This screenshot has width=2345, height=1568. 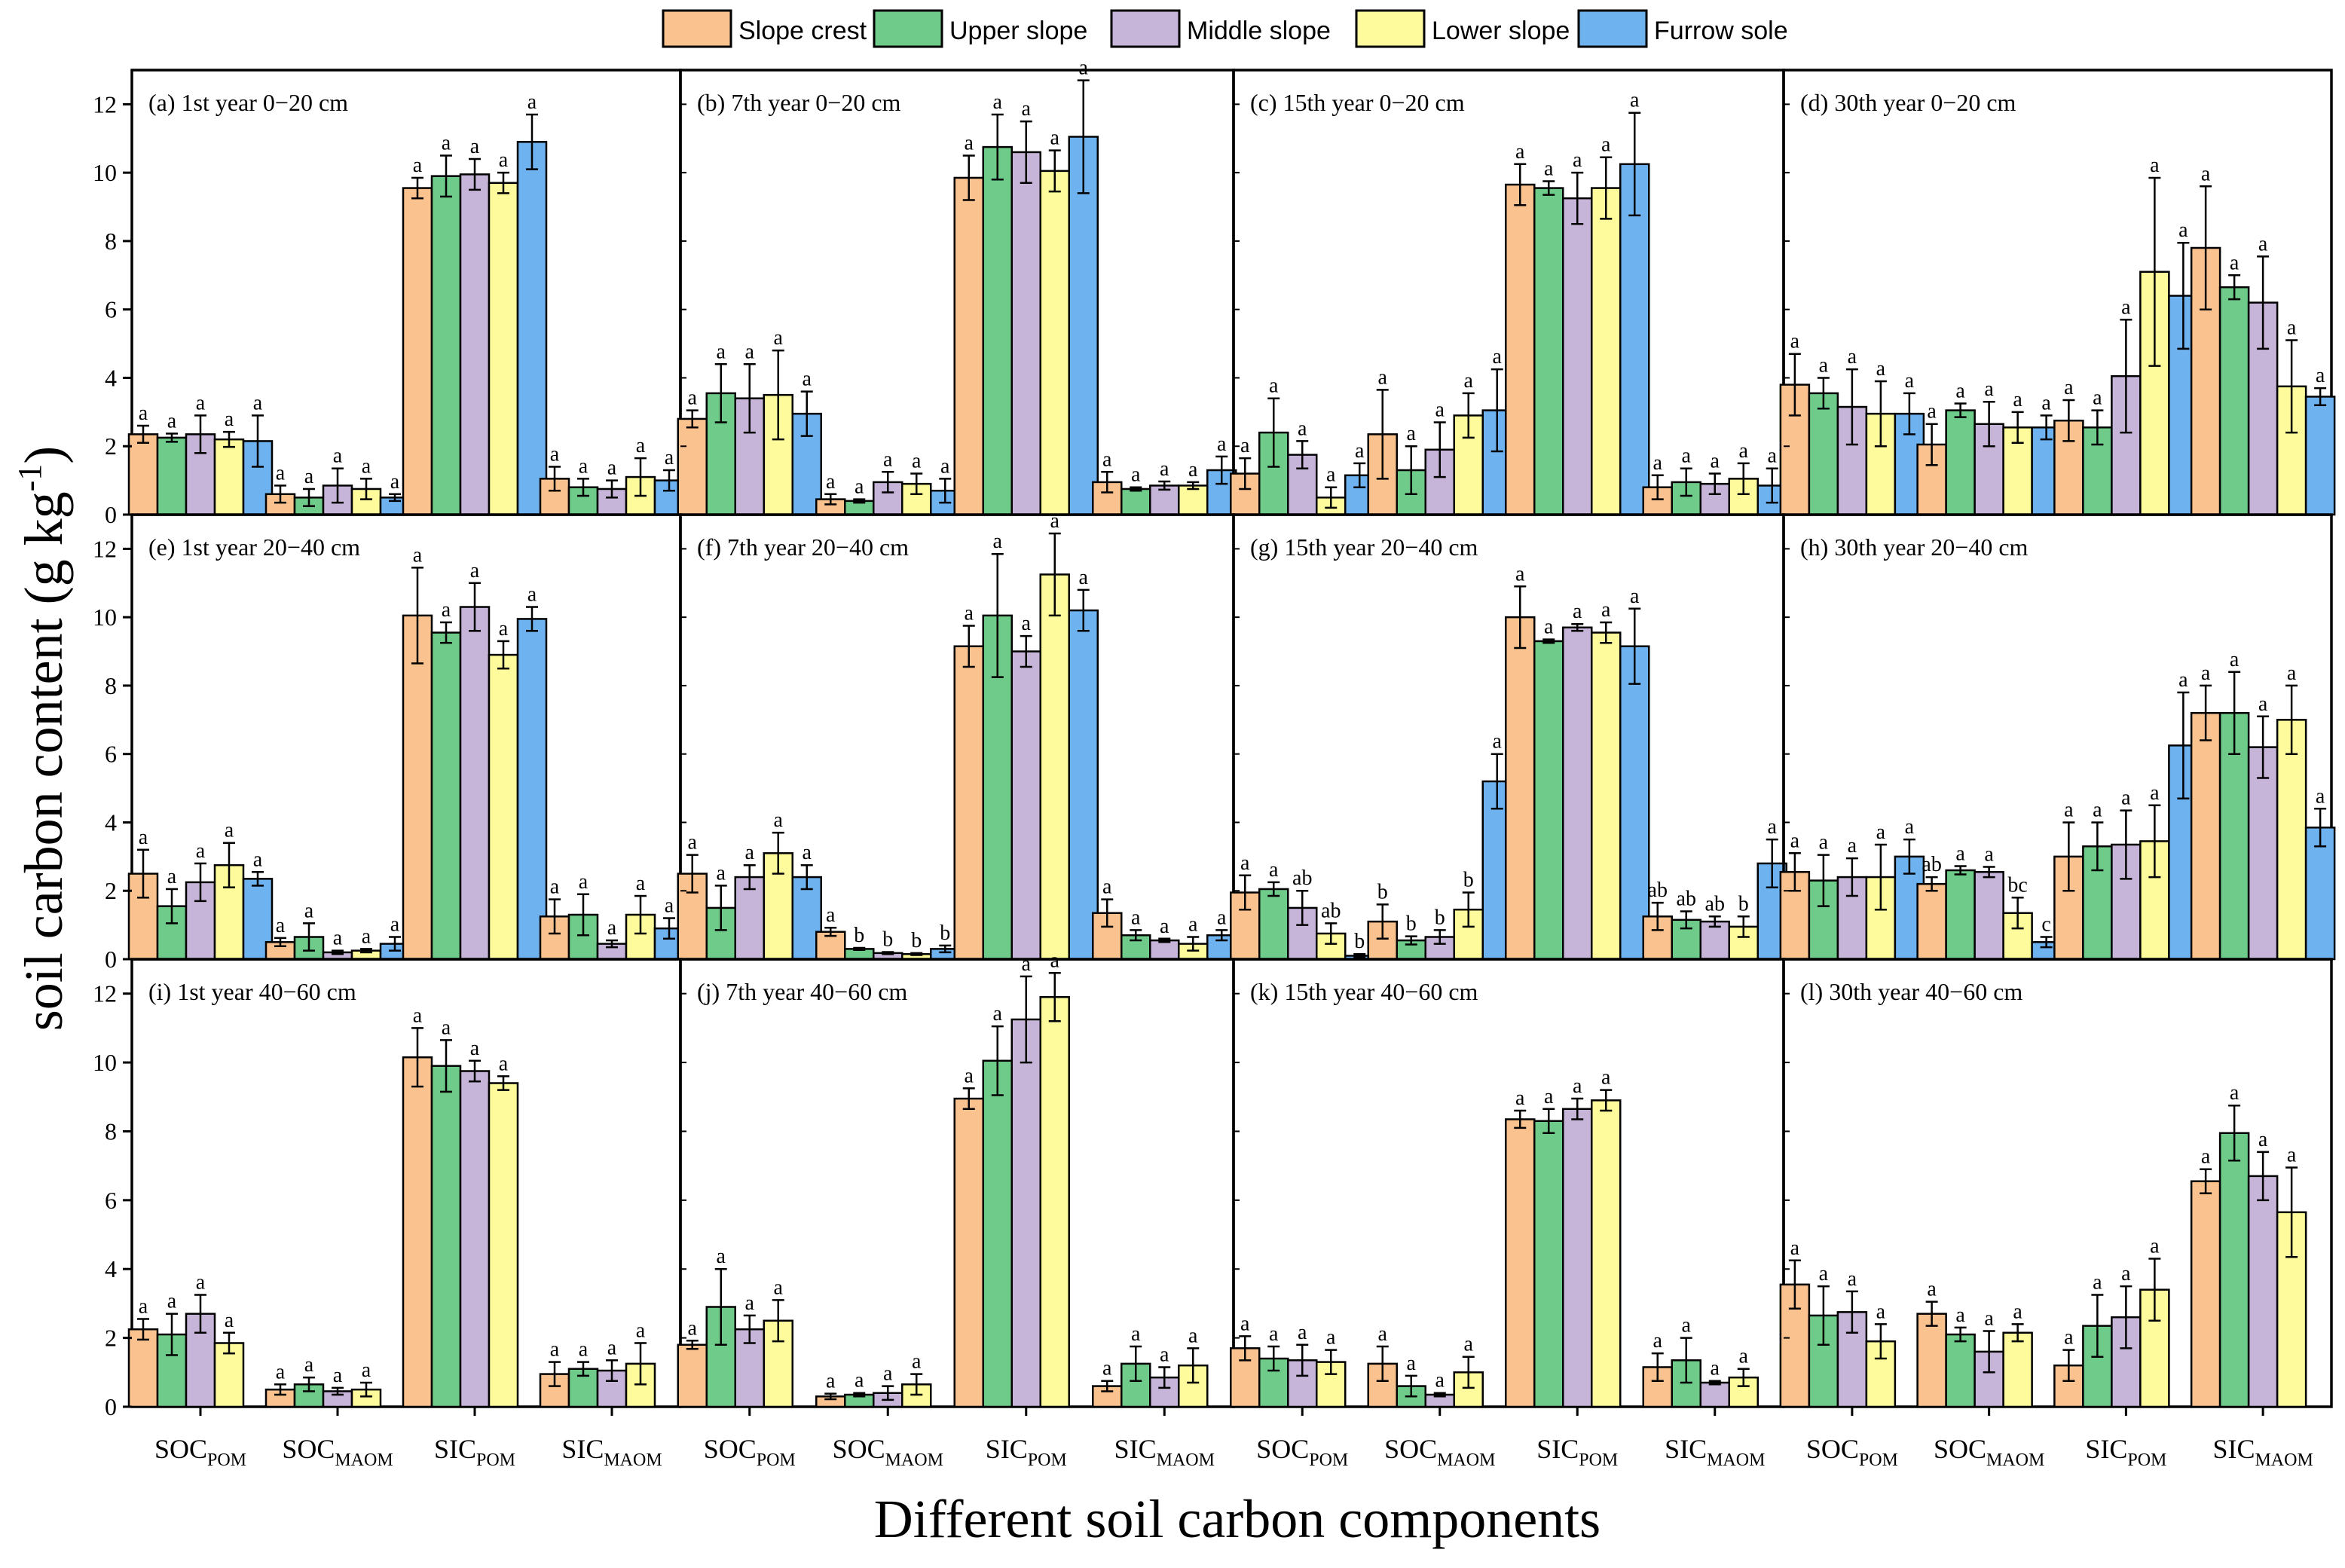 What do you see at coordinates (803, 31) in the screenshot?
I see `legend-label-0: Slope crest` at bounding box center [803, 31].